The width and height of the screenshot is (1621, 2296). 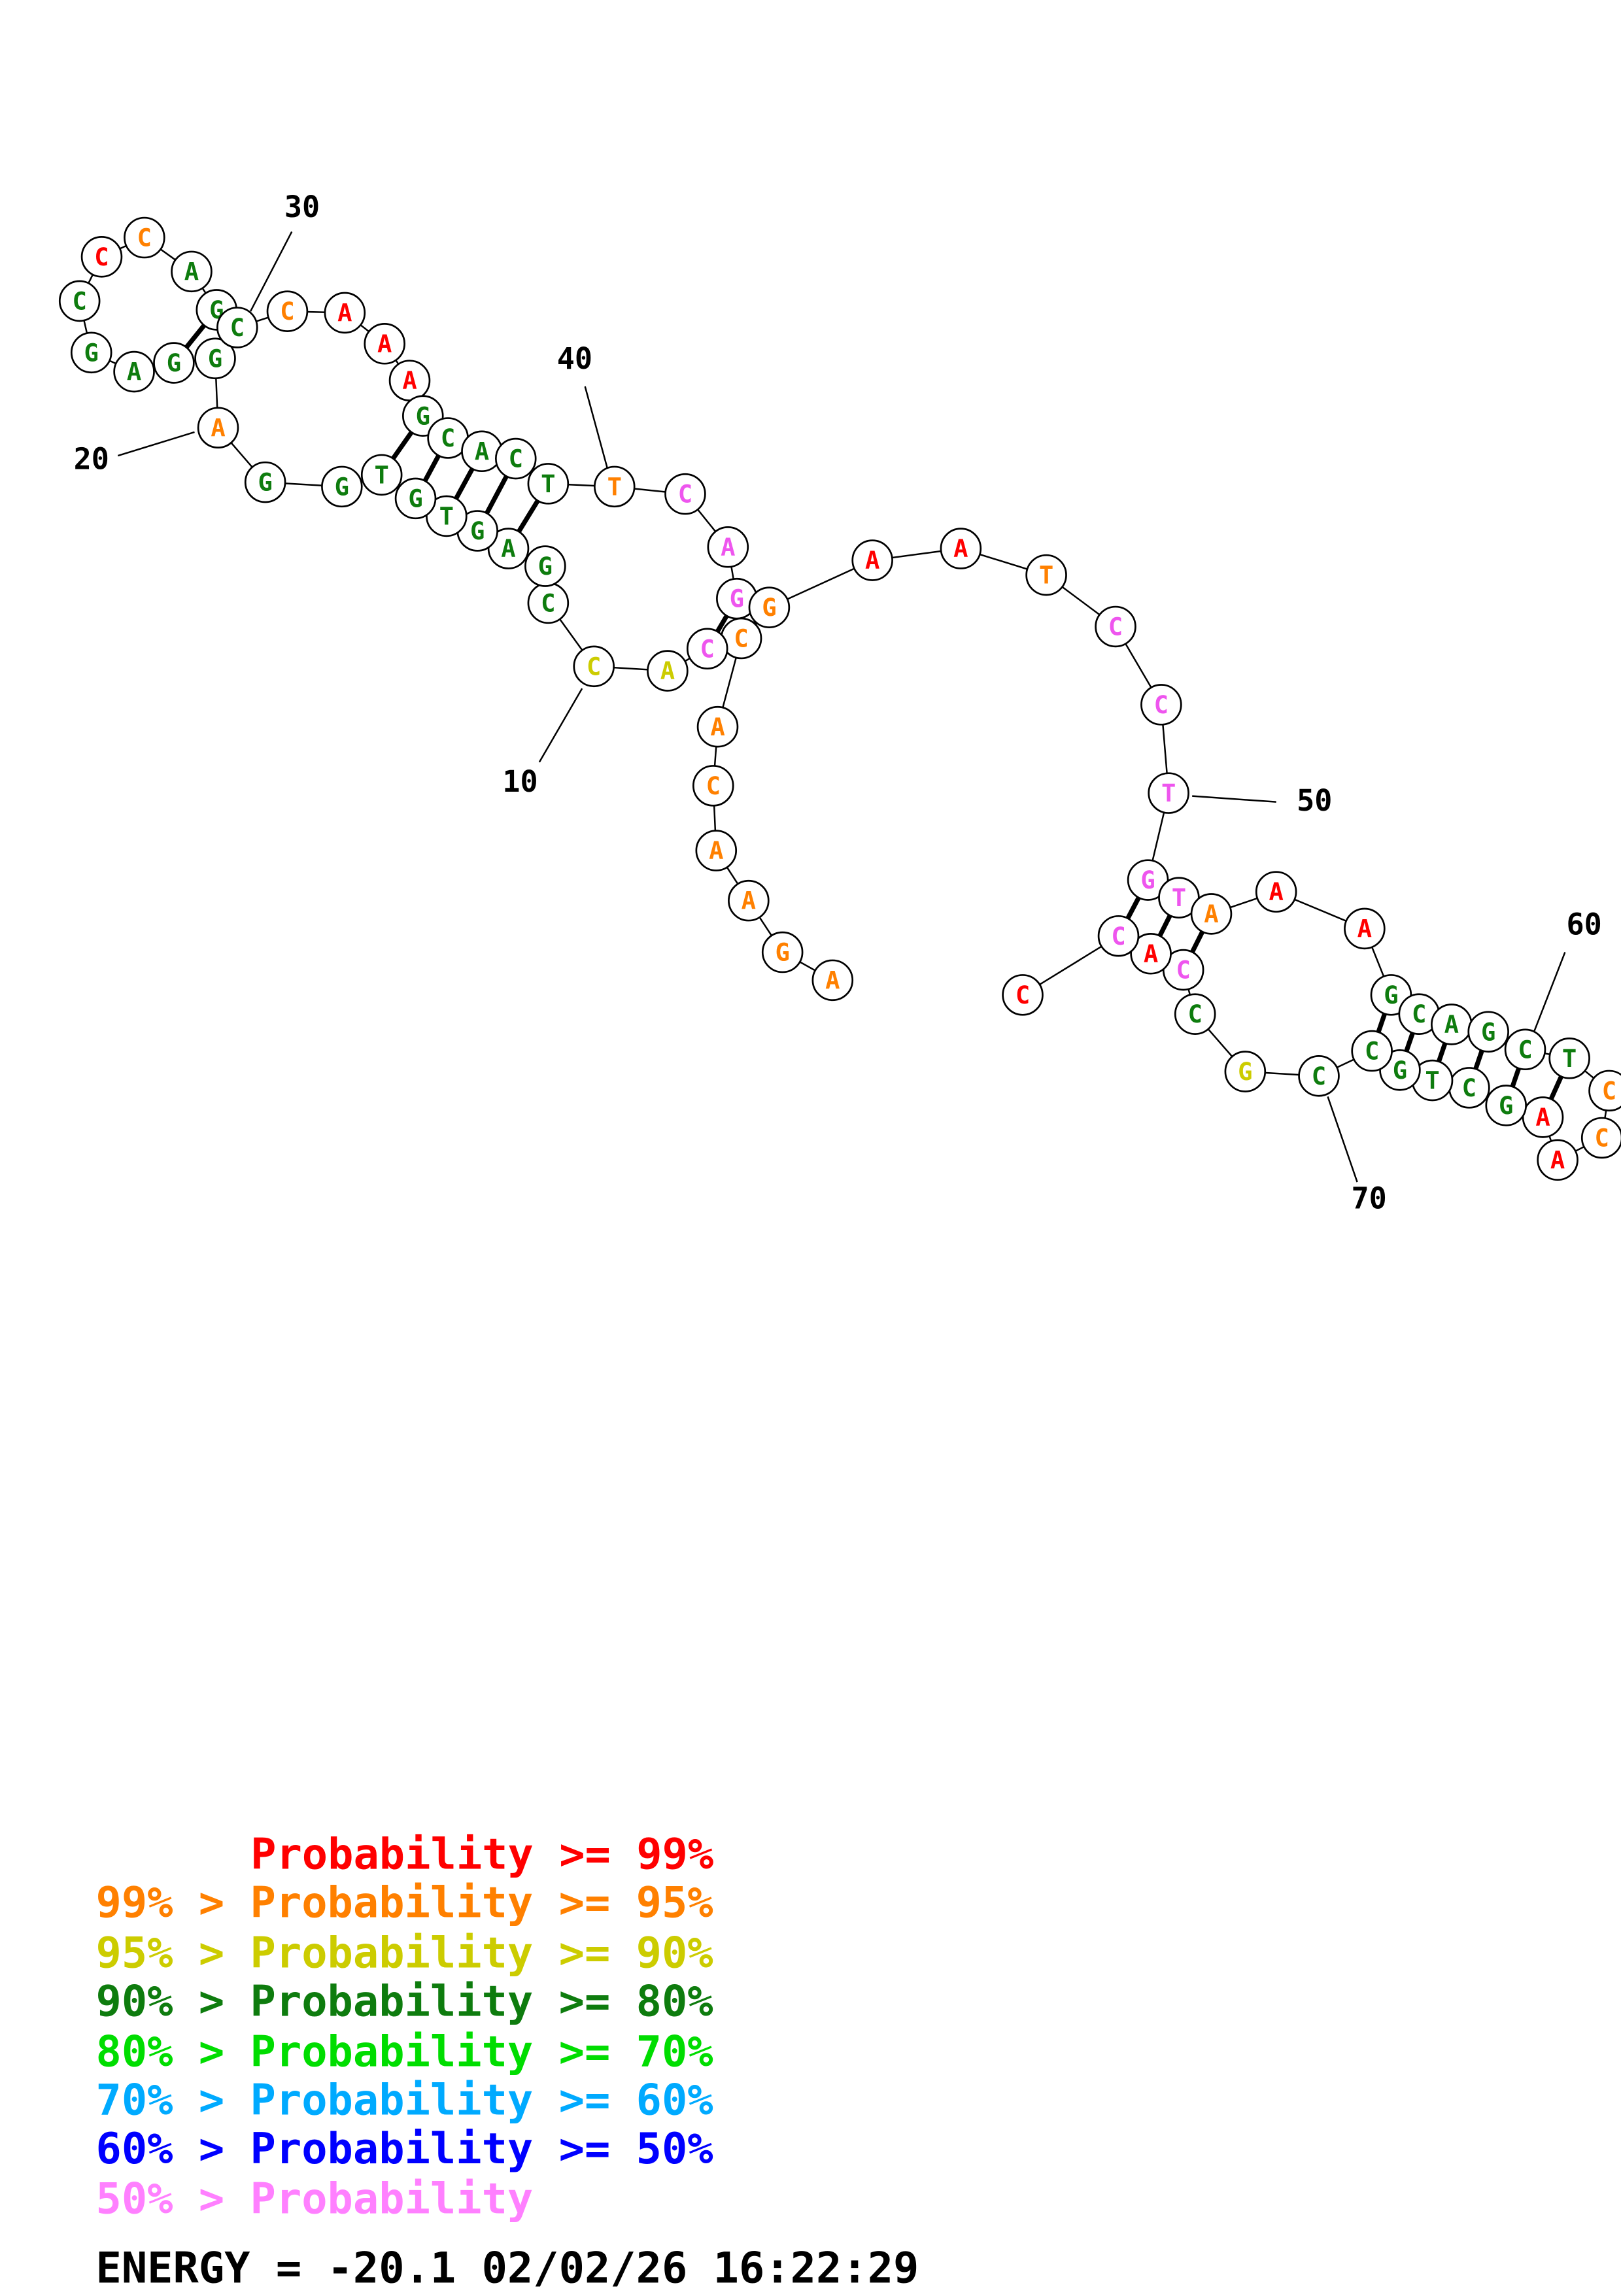 What do you see at coordinates (191, 271) in the screenshot?
I see `base-letter-28: A` at bounding box center [191, 271].